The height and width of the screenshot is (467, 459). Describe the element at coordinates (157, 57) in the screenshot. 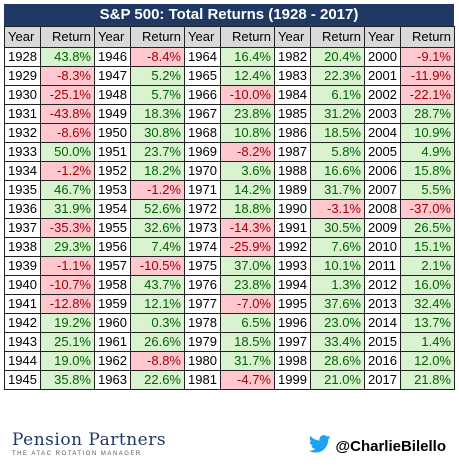

I see `return-cell: -8.4%` at that location.